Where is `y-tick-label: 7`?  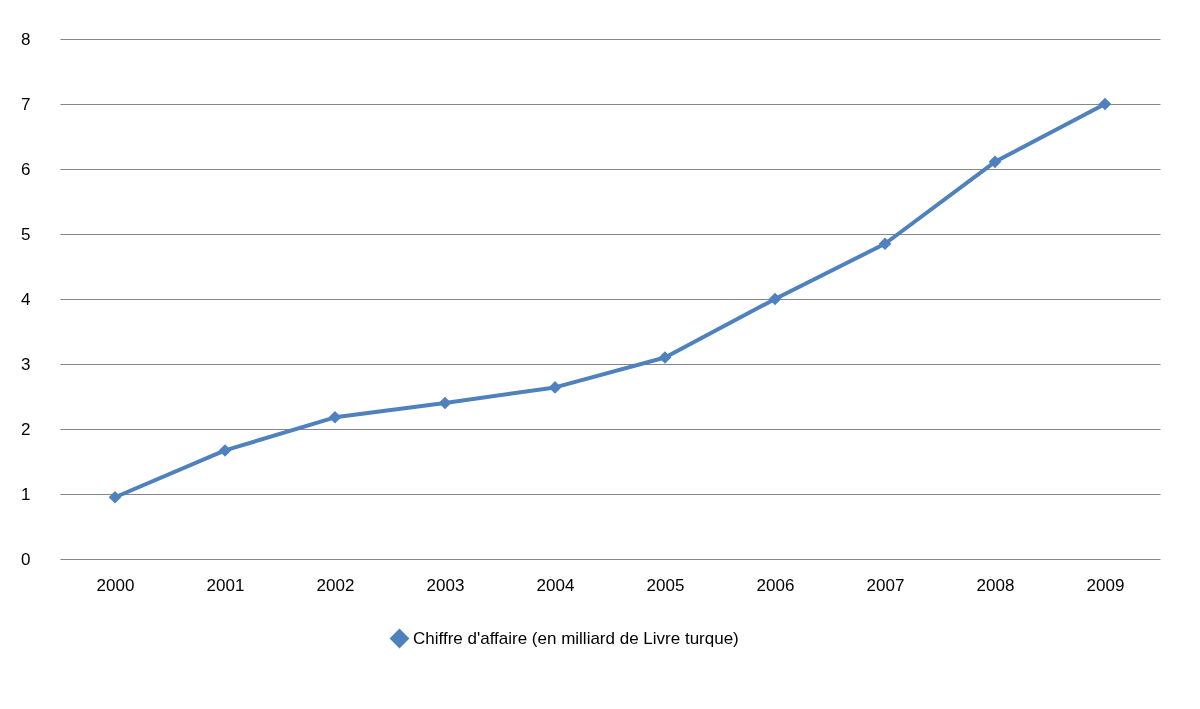
y-tick-label: 7 is located at coordinates (26, 104).